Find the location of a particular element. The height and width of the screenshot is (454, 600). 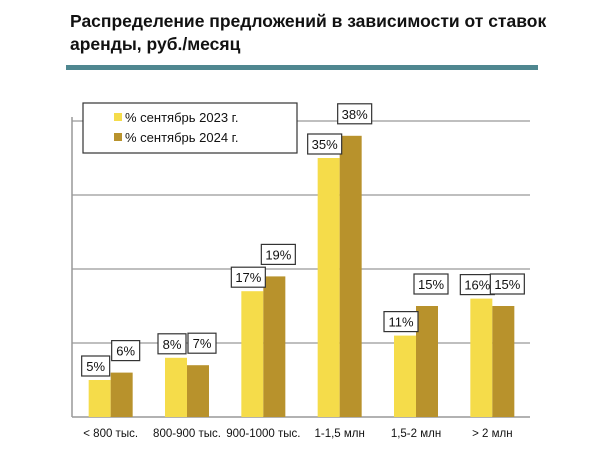

legend-box is located at coordinates (190, 128).